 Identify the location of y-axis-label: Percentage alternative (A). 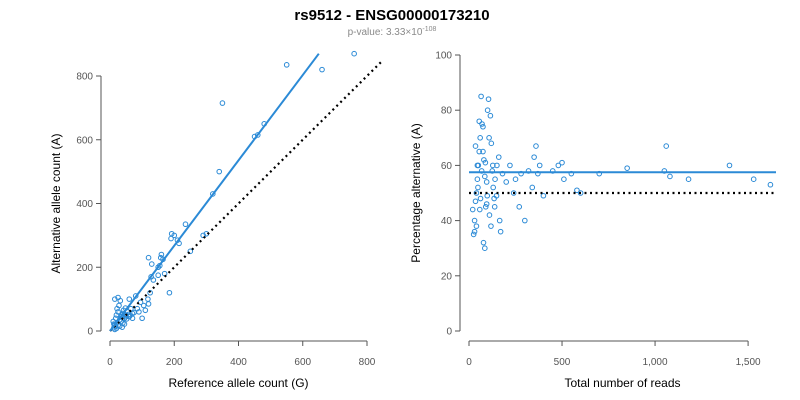
(416, 192).